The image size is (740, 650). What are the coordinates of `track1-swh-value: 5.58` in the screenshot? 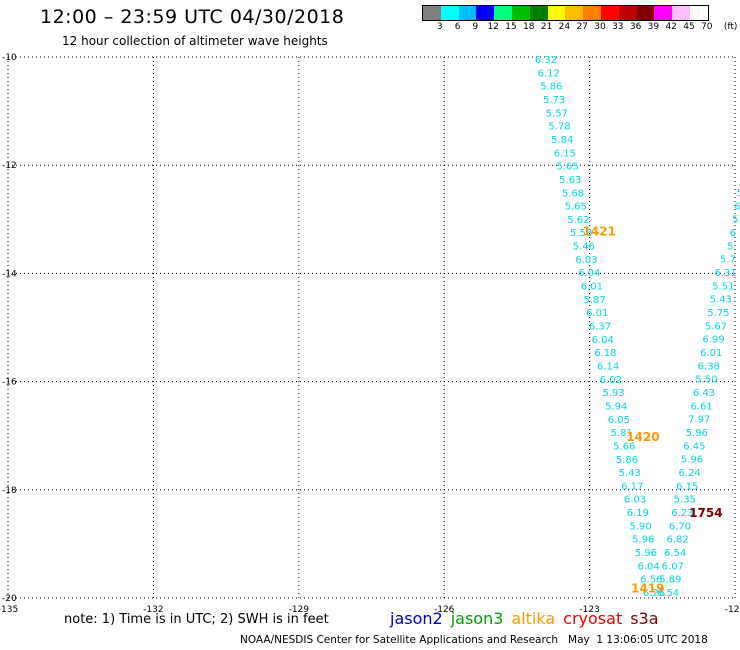 It's located at (581, 233).